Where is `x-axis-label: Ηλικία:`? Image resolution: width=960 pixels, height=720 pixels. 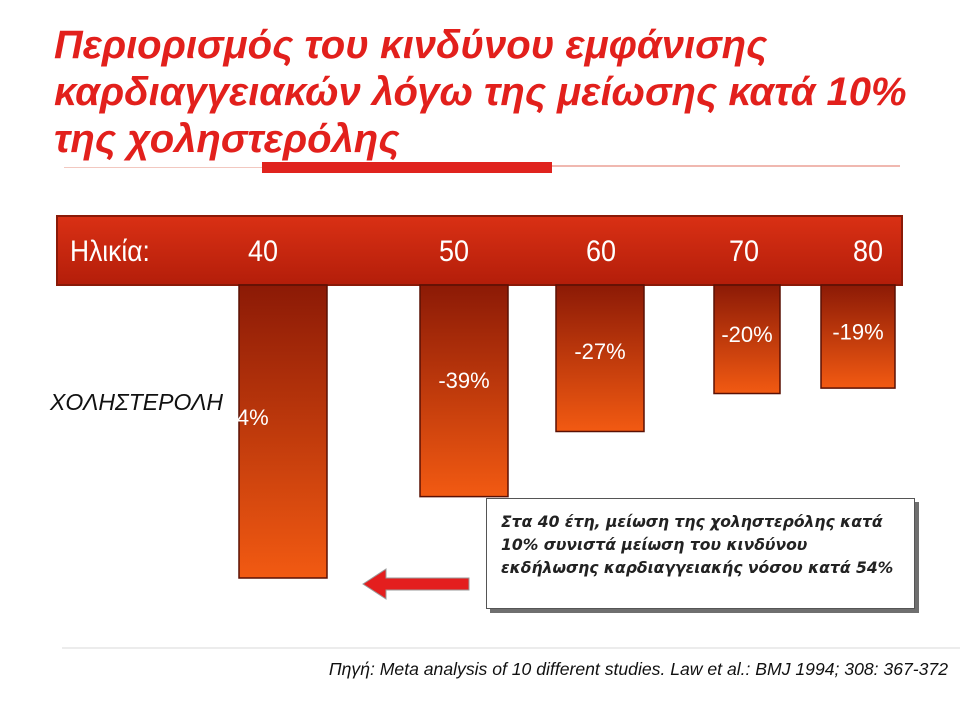 x-axis-label: Ηλικία: is located at coordinates (110, 251).